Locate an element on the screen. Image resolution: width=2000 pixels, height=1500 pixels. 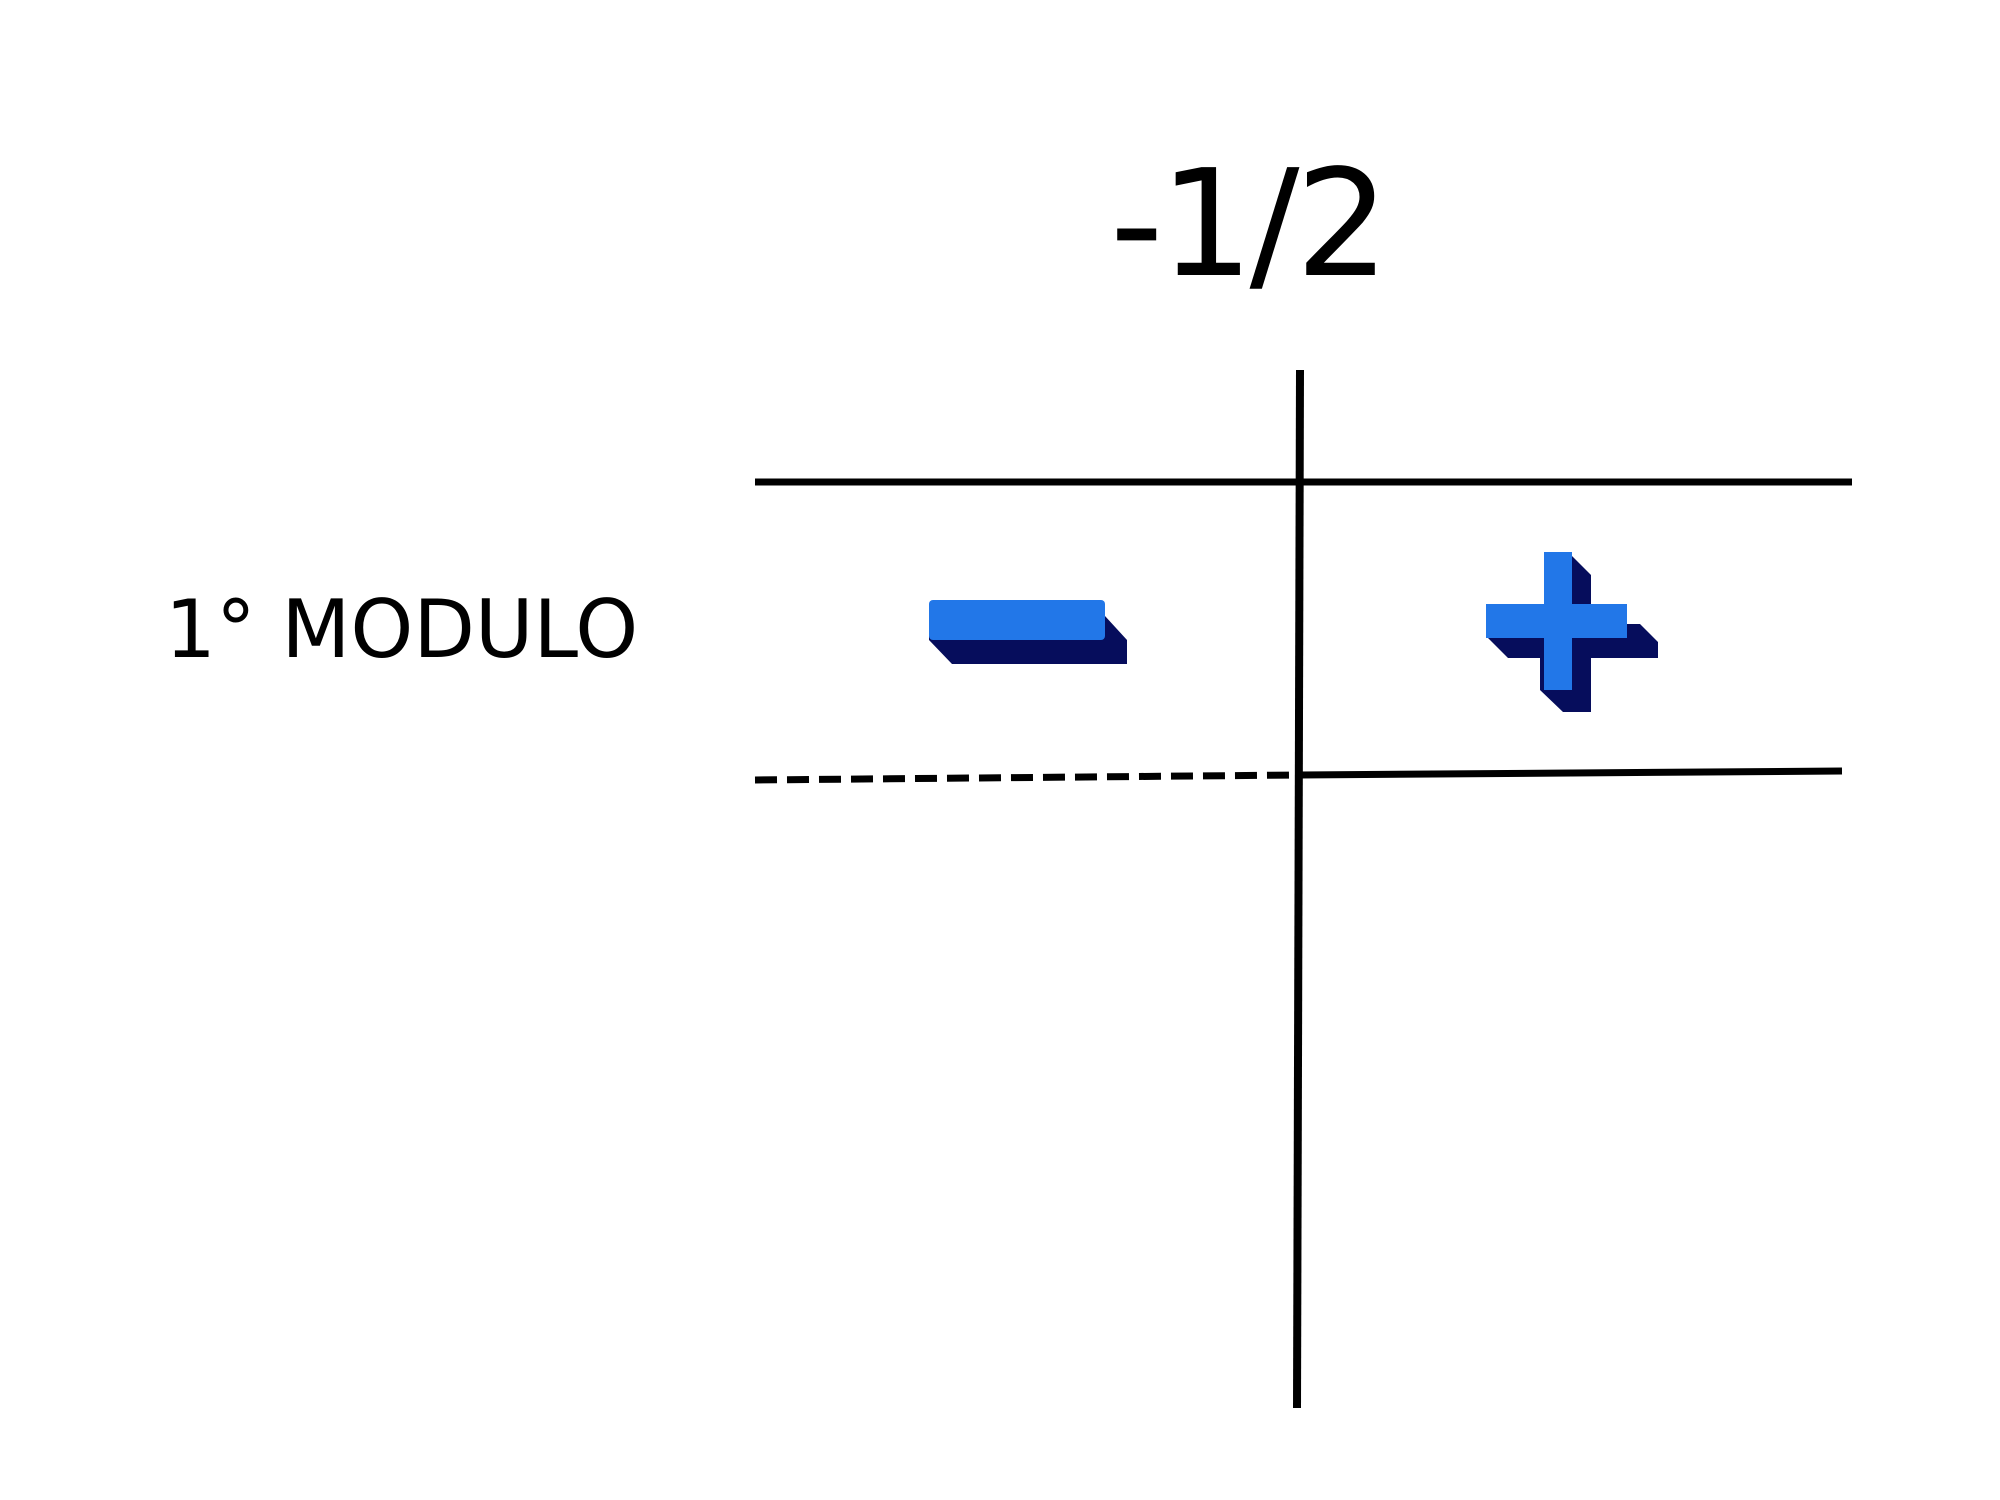
bottom-dashed-line is located at coordinates (1027, 777).